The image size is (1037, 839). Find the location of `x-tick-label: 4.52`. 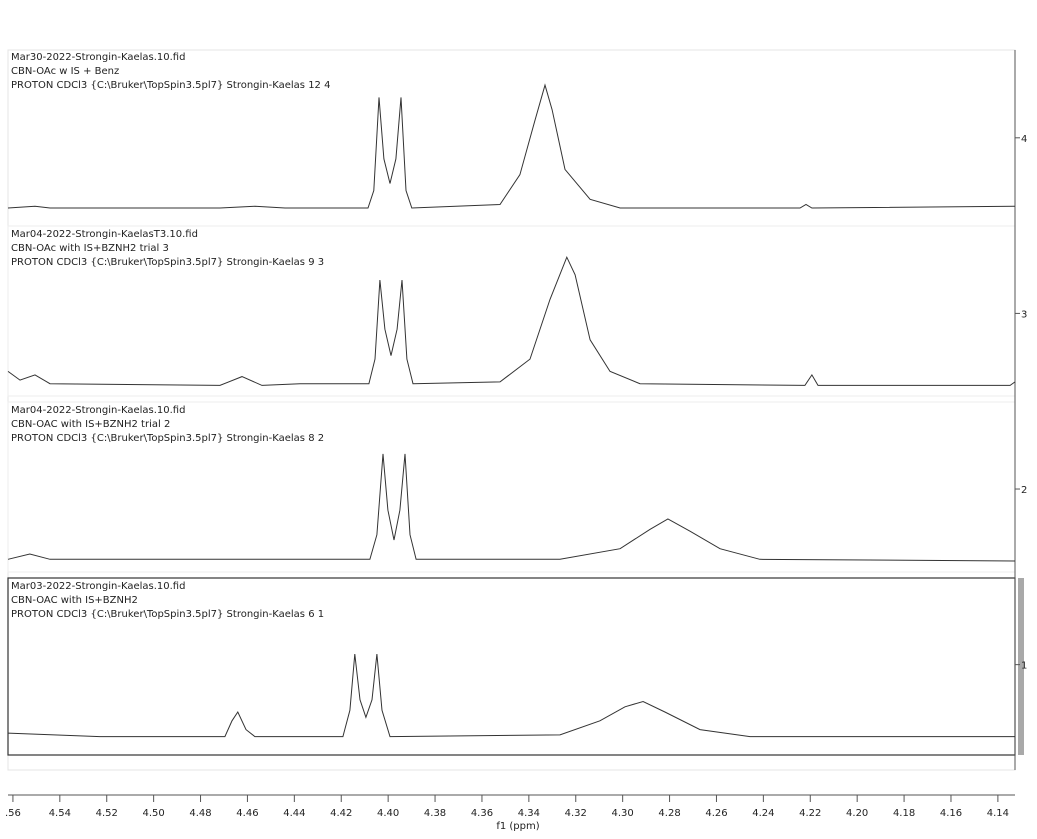

x-tick-label: 4.52 is located at coordinates (107, 813).